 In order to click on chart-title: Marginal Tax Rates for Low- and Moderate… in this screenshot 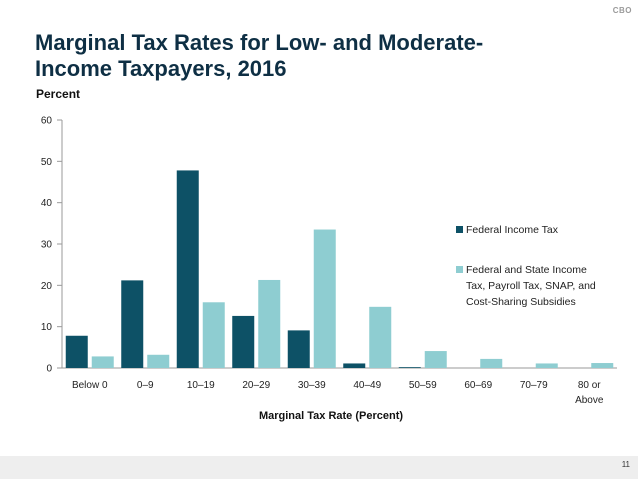, I will do `click(315, 56)`.